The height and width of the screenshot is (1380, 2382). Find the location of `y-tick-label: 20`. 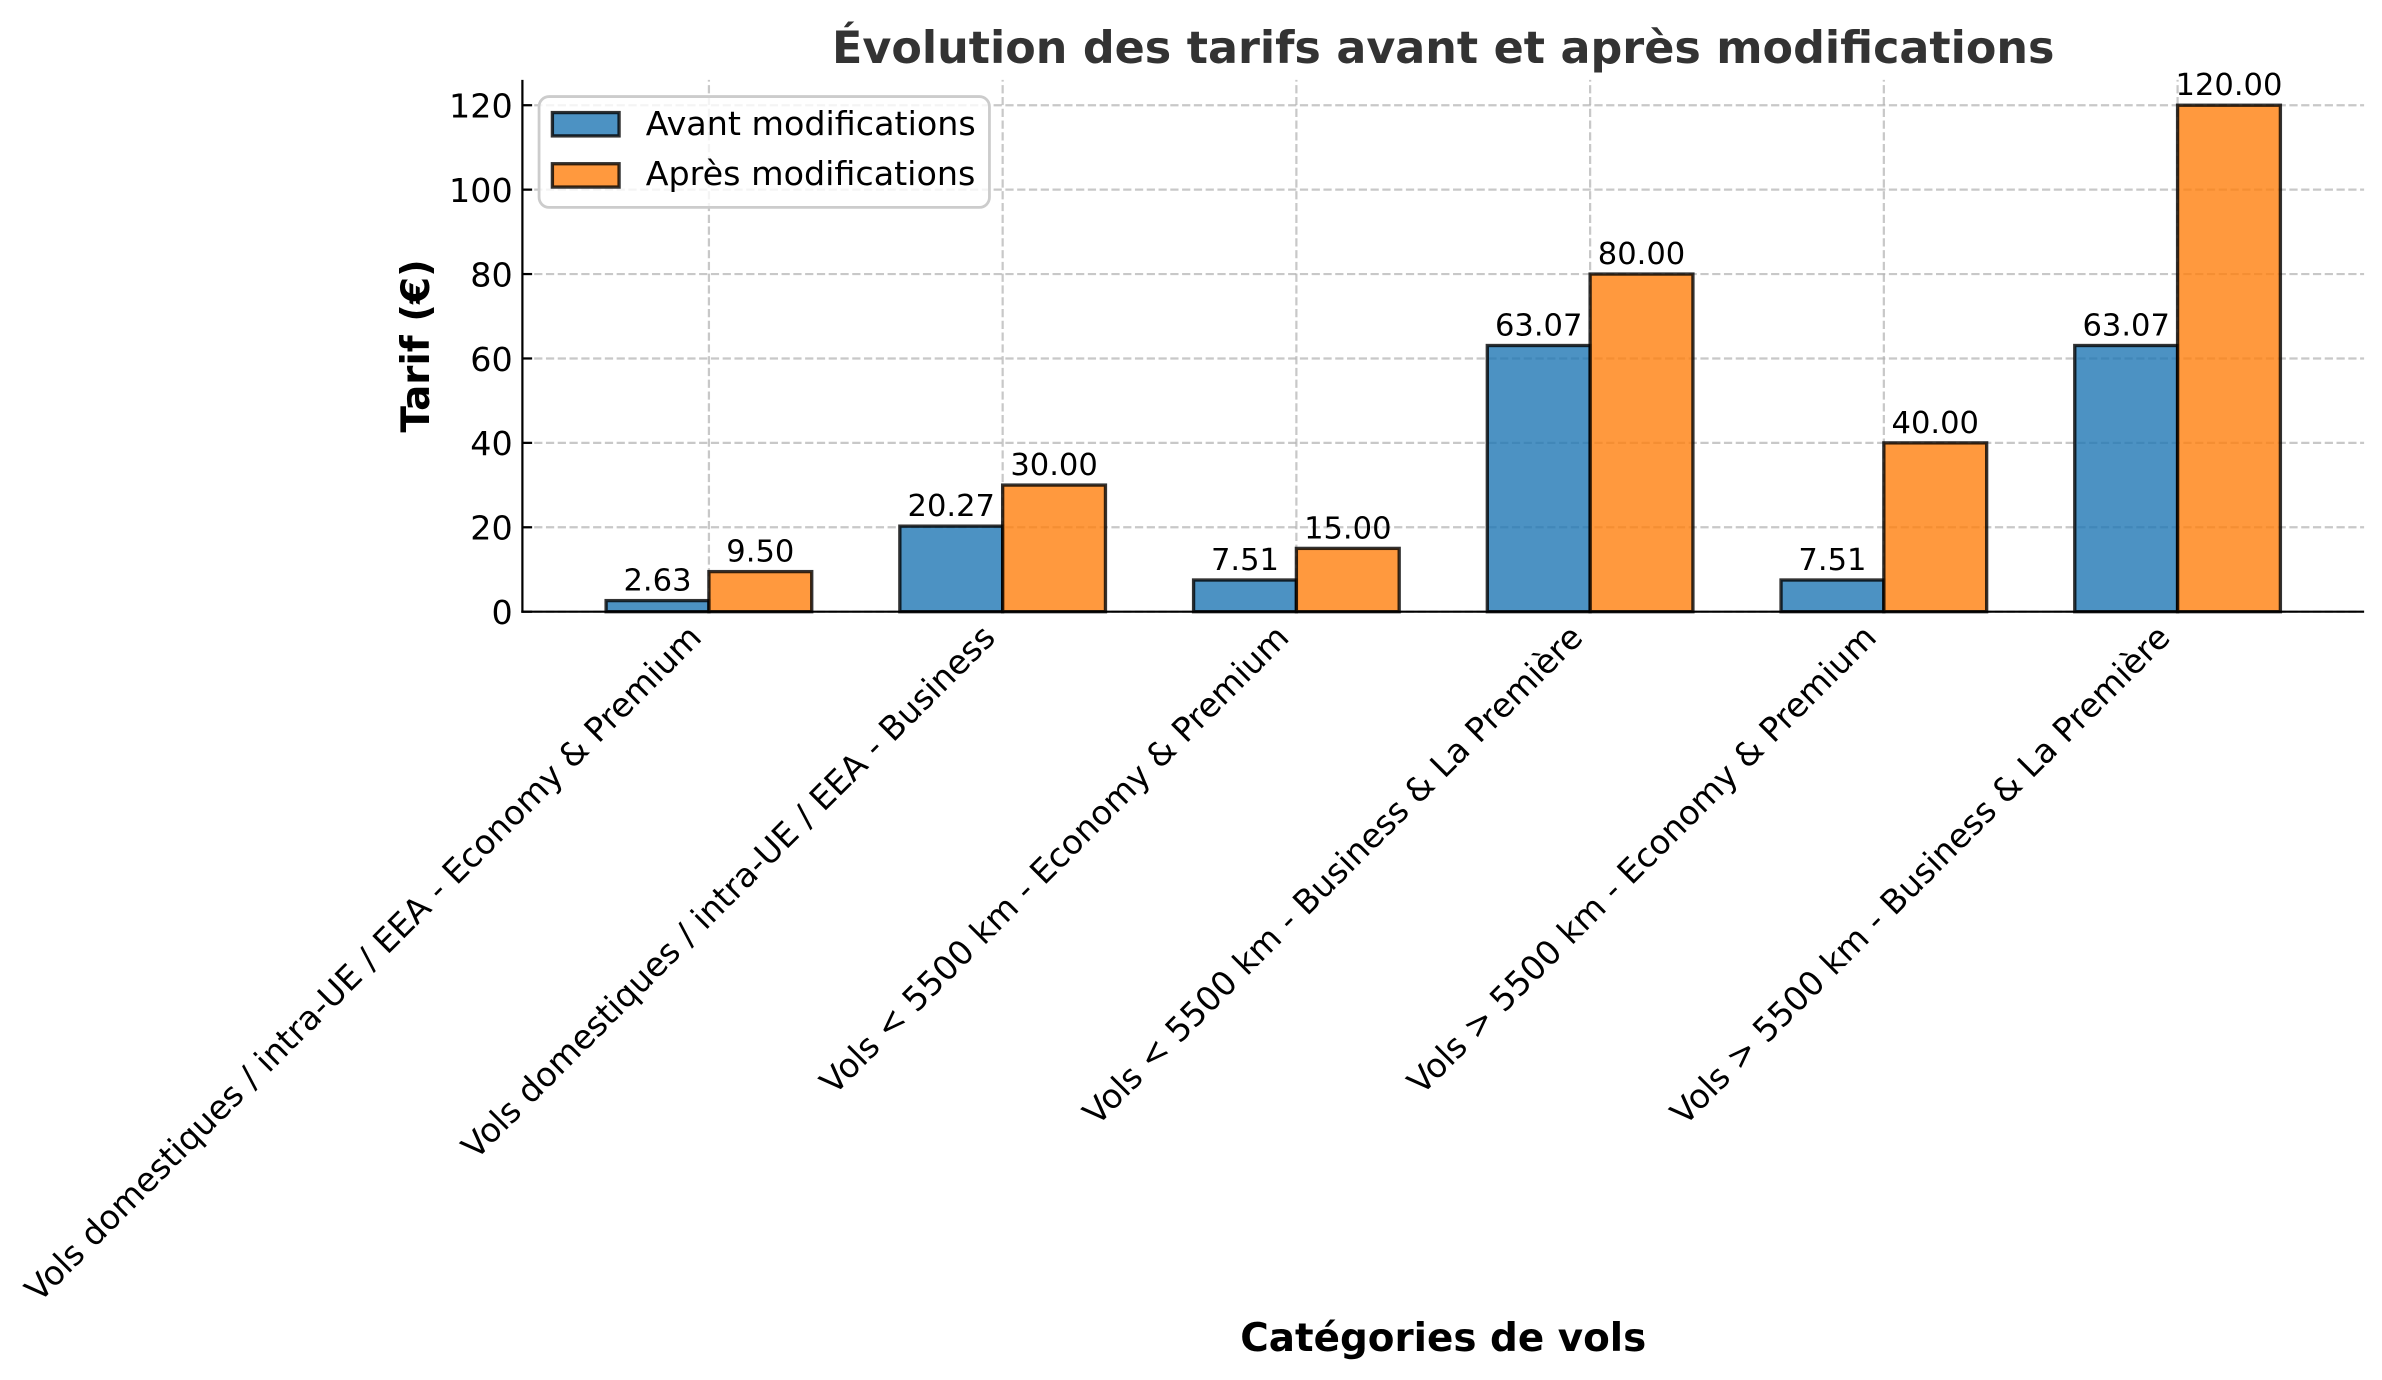

y-tick-label: 20 is located at coordinates (491, 528).